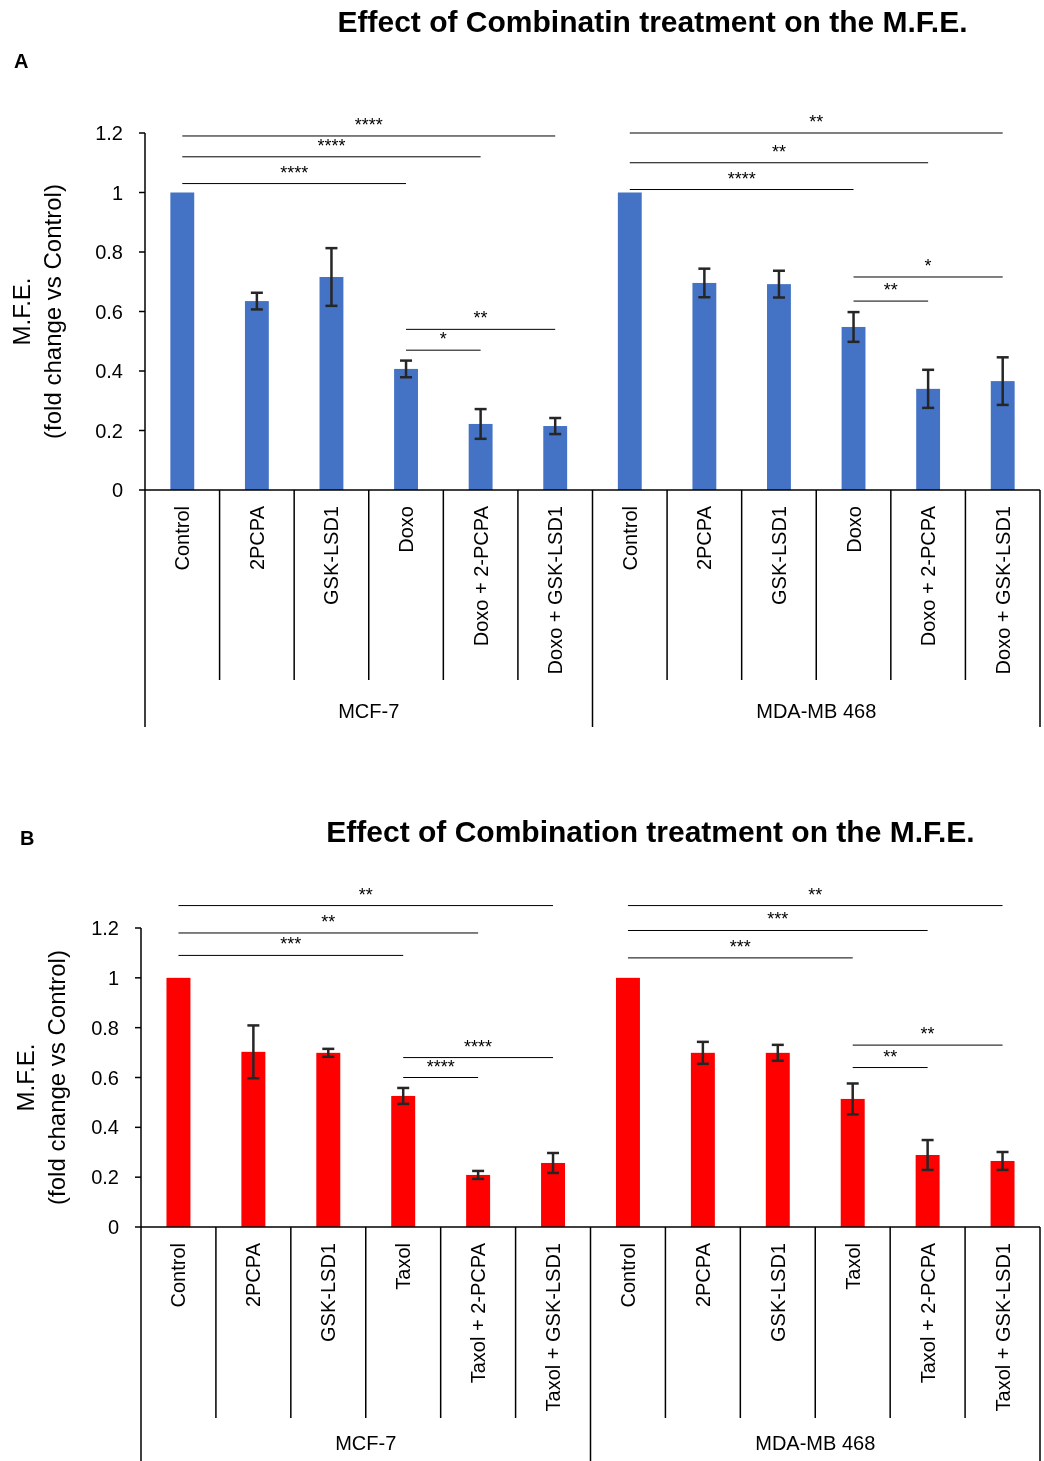 The width and height of the screenshot is (1044, 1461). What do you see at coordinates (21, 61) in the screenshot?
I see `text: A` at bounding box center [21, 61].